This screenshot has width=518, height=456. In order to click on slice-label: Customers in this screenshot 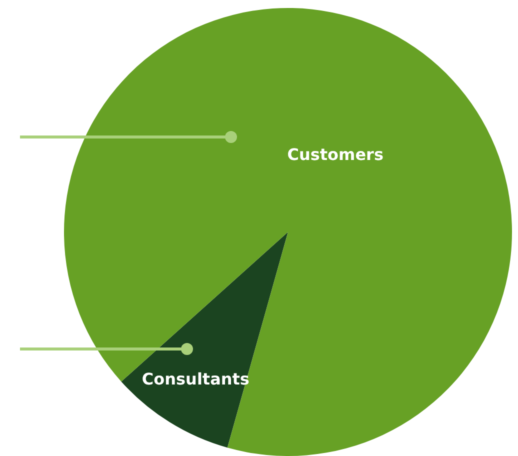, I will do `click(335, 154)`.